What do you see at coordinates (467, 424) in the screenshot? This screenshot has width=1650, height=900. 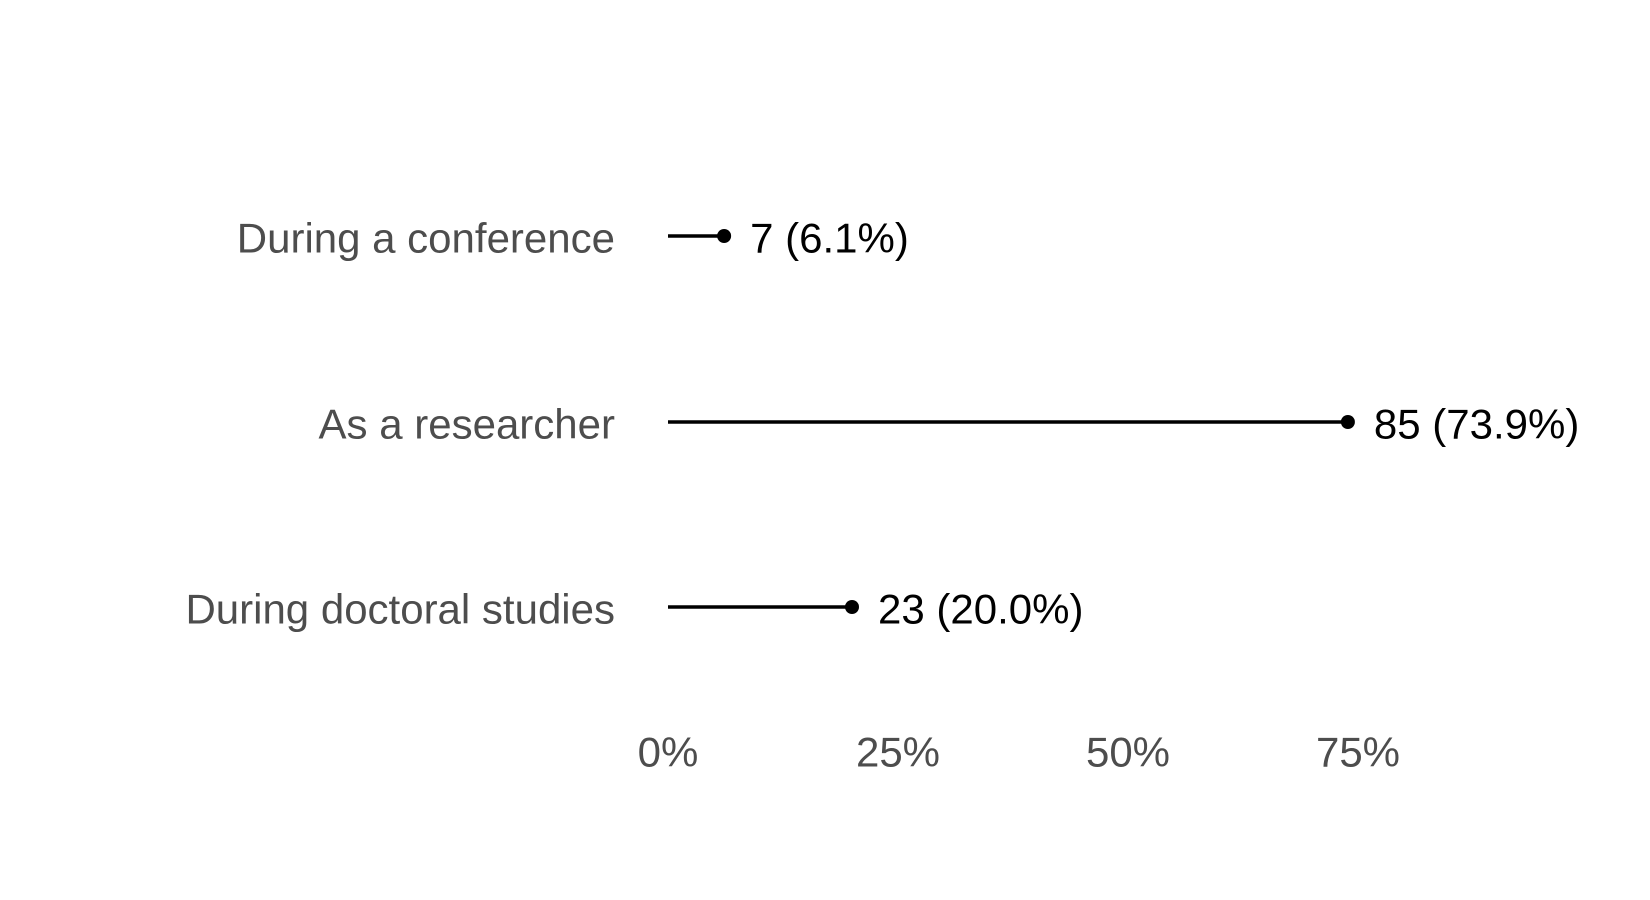 I see `category-label: As a researcher` at bounding box center [467, 424].